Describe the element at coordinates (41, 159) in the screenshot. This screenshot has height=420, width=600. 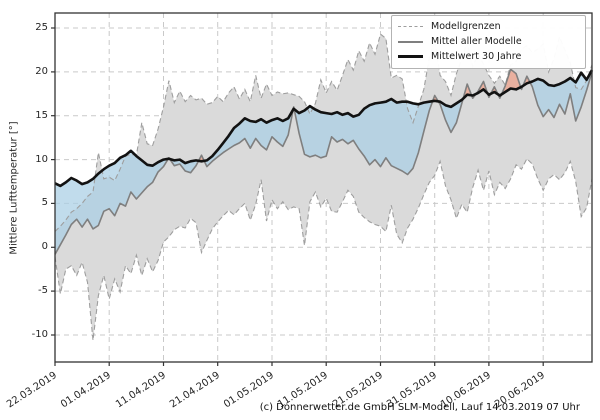
I see `y-tick-label-3: 10` at that location.